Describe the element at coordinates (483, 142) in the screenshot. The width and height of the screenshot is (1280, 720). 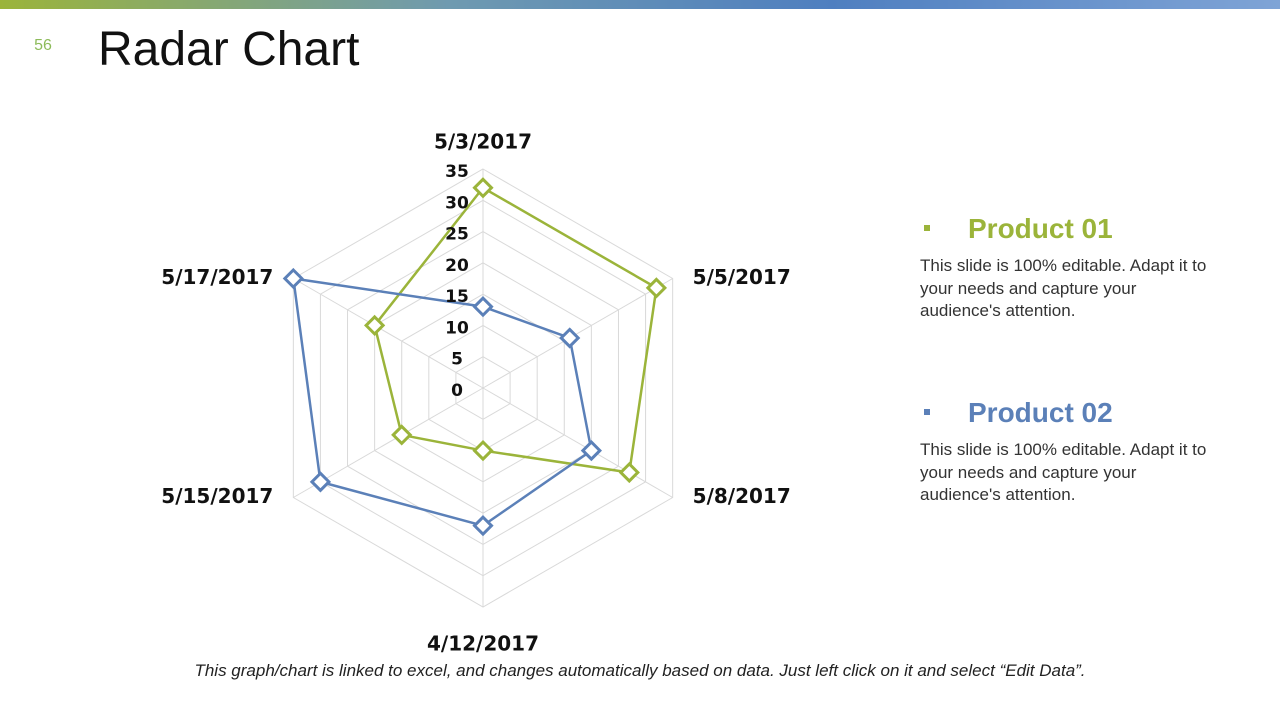
I see `category-label: 5/3/2017` at that location.